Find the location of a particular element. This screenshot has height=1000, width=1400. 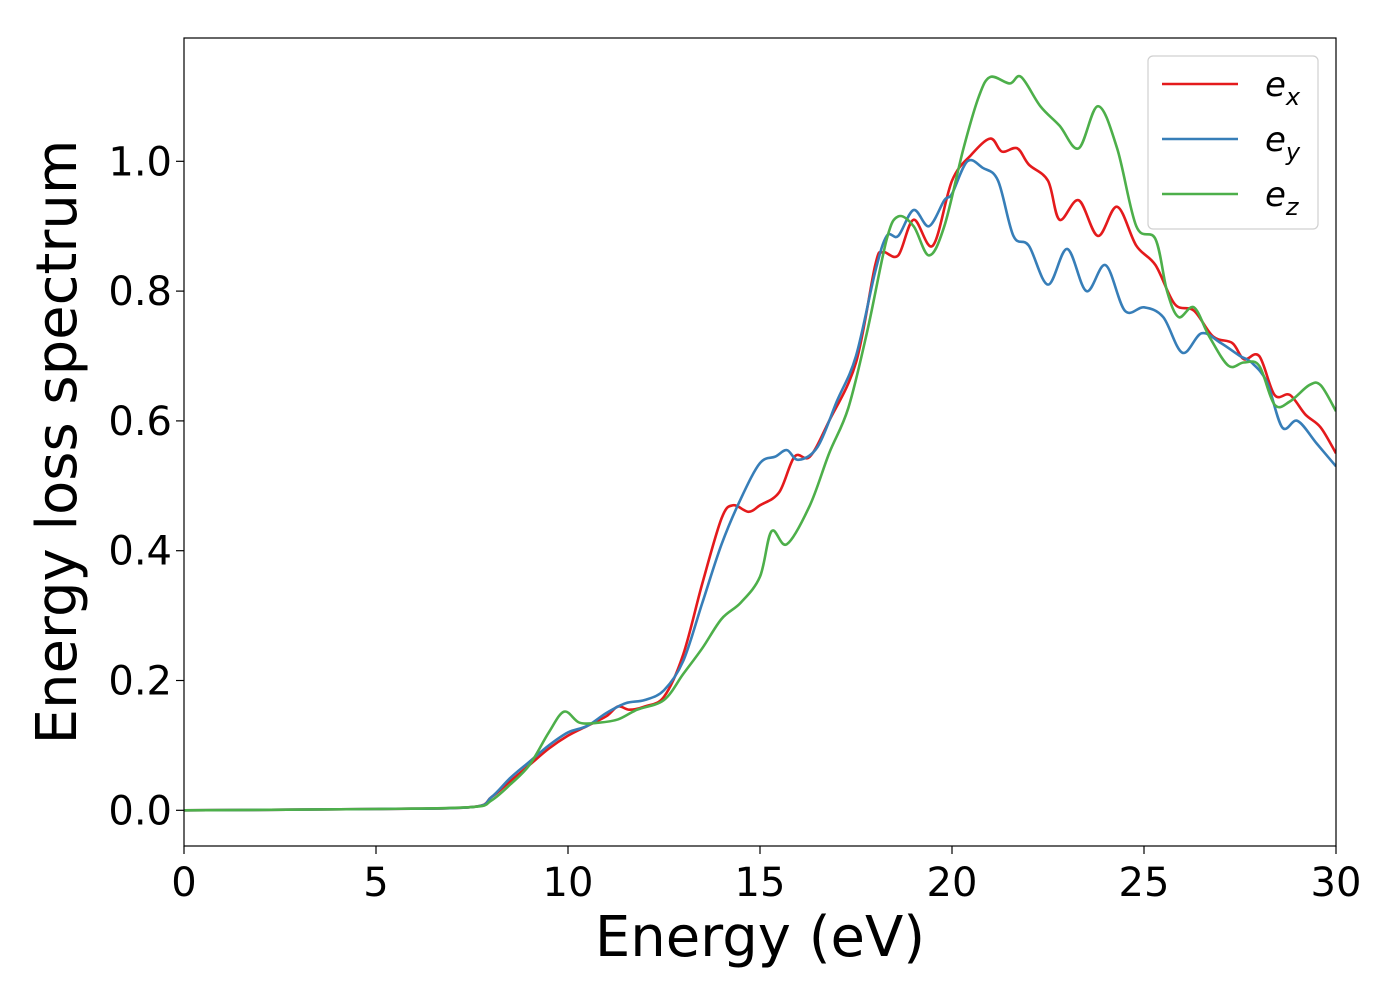

y-axis-label: Energy loss spectrum is located at coordinates (57, 442).